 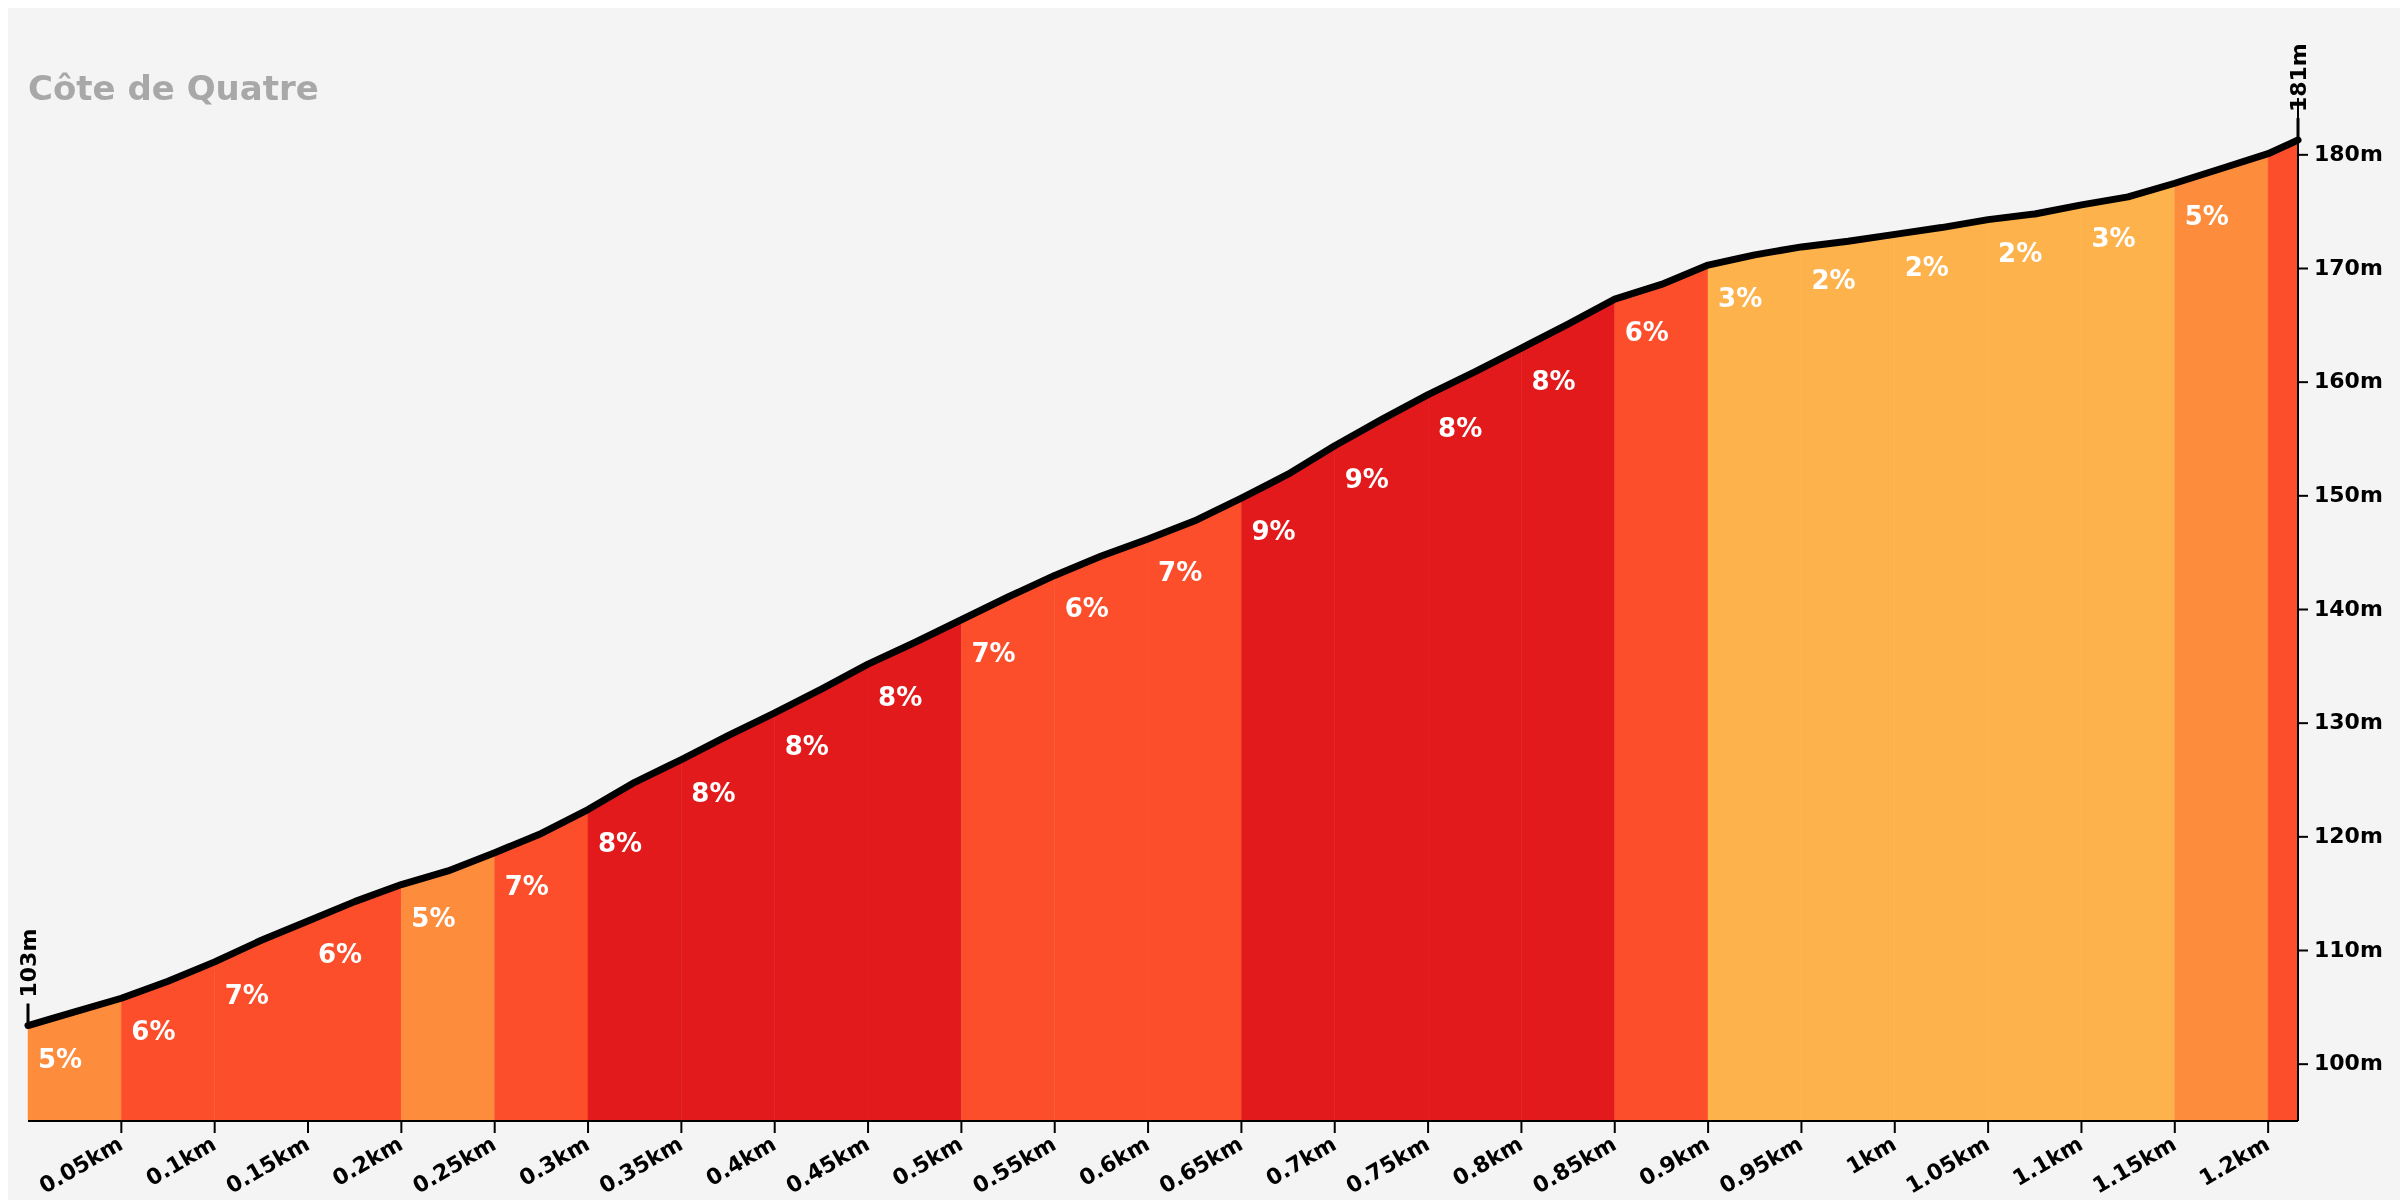 I want to click on annotation: 181m, so click(x=2298, y=78).